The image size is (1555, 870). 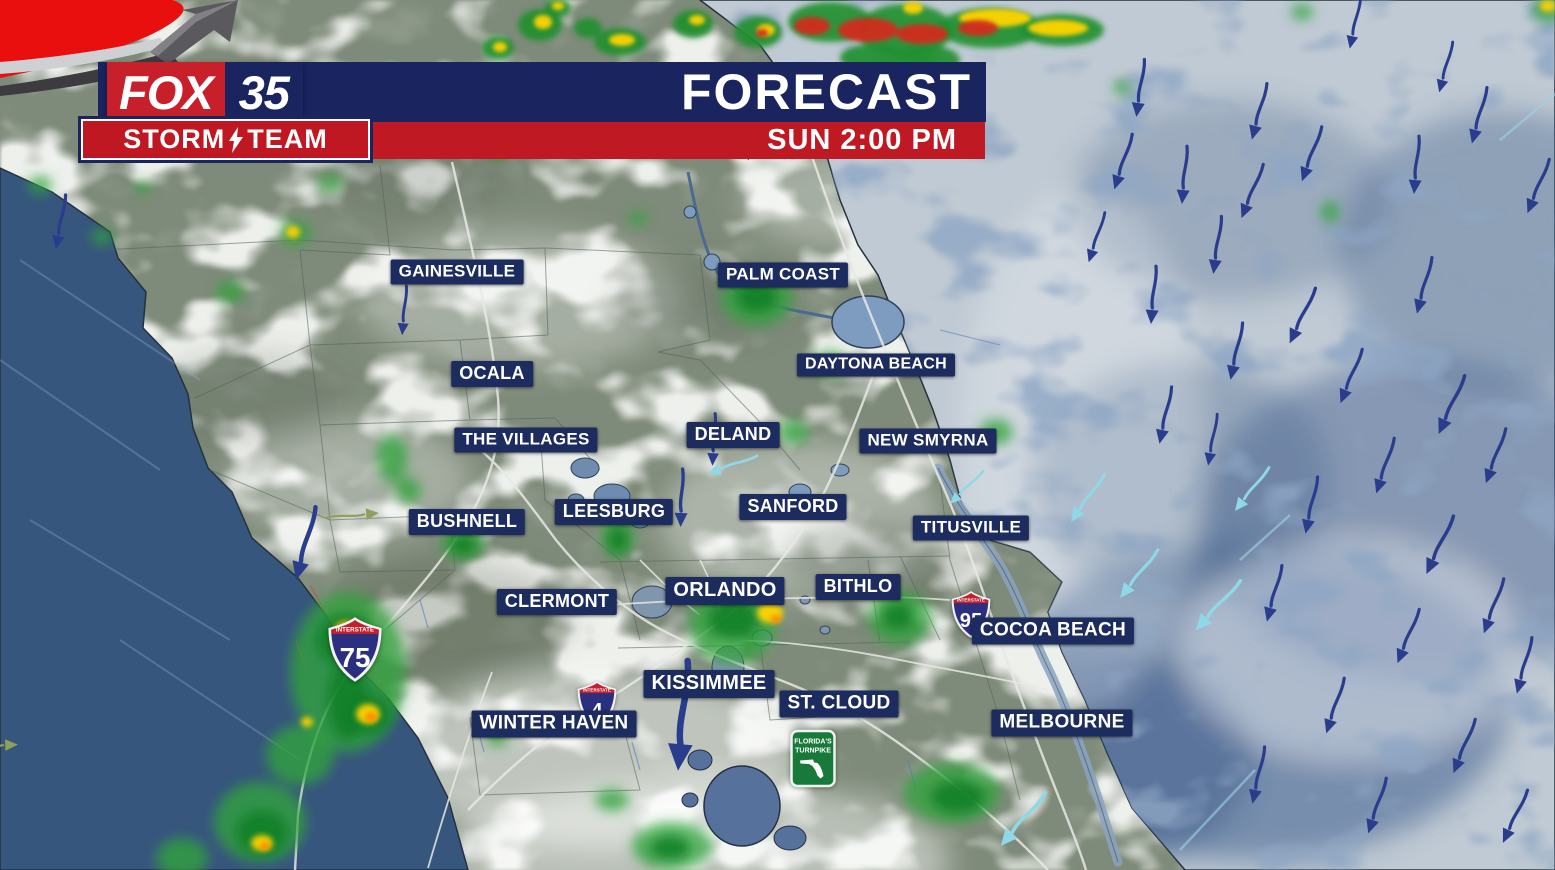 What do you see at coordinates (557, 602) in the screenshot?
I see `city-label-clermont: CLERMONT` at bounding box center [557, 602].